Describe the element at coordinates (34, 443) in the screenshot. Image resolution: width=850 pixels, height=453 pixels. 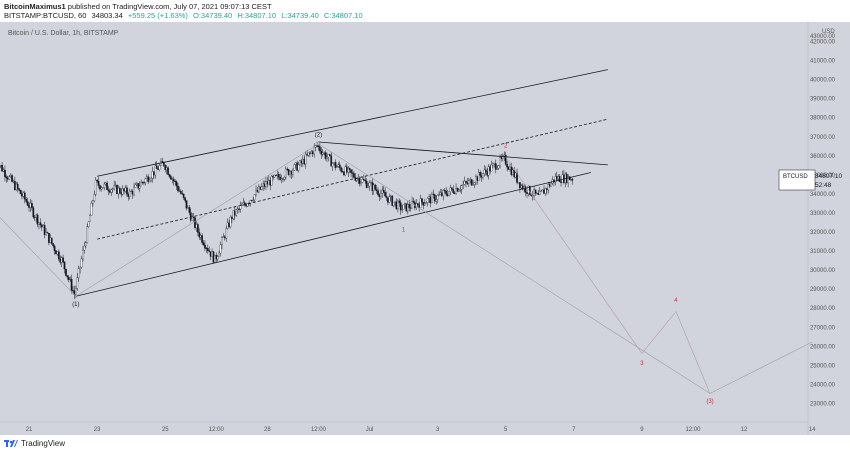
I see `tradingview-logo: TradingView` at that location.